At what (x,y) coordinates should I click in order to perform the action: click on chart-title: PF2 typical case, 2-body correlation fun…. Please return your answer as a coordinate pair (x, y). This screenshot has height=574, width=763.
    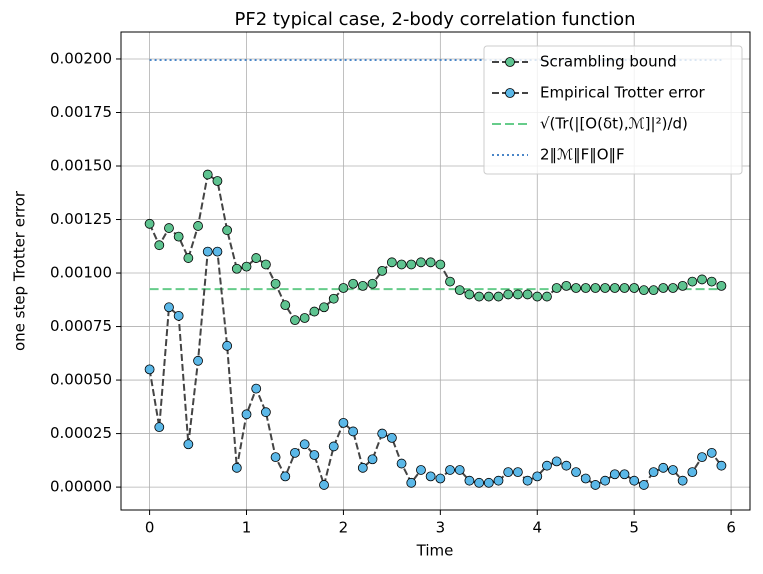
    Looking at the image, I should click on (434, 19).